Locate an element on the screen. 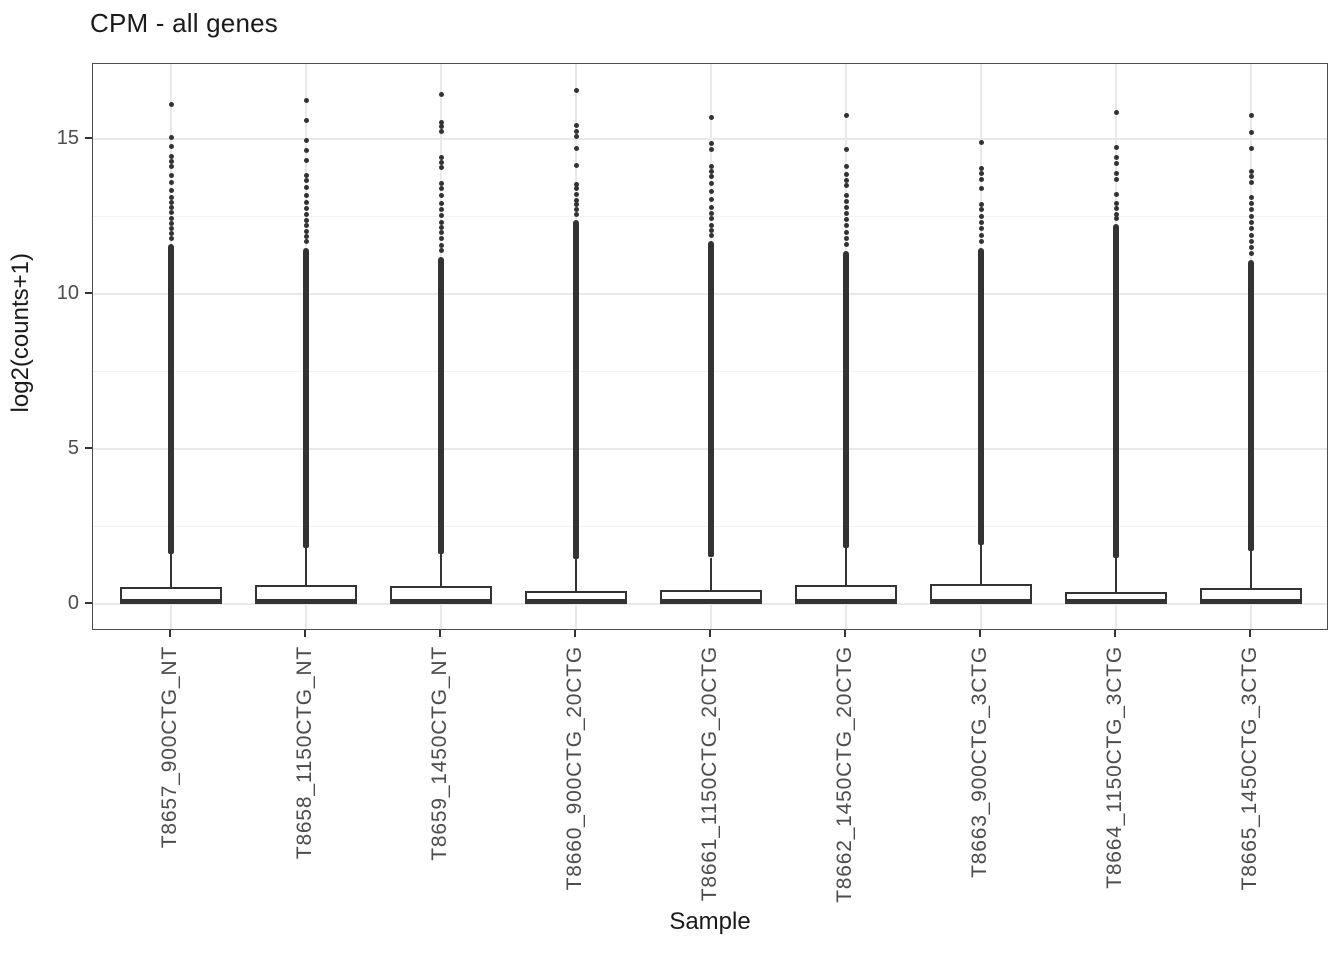  x-tick-label: T8660_900CTG_20CTG is located at coordinates (574, 768).